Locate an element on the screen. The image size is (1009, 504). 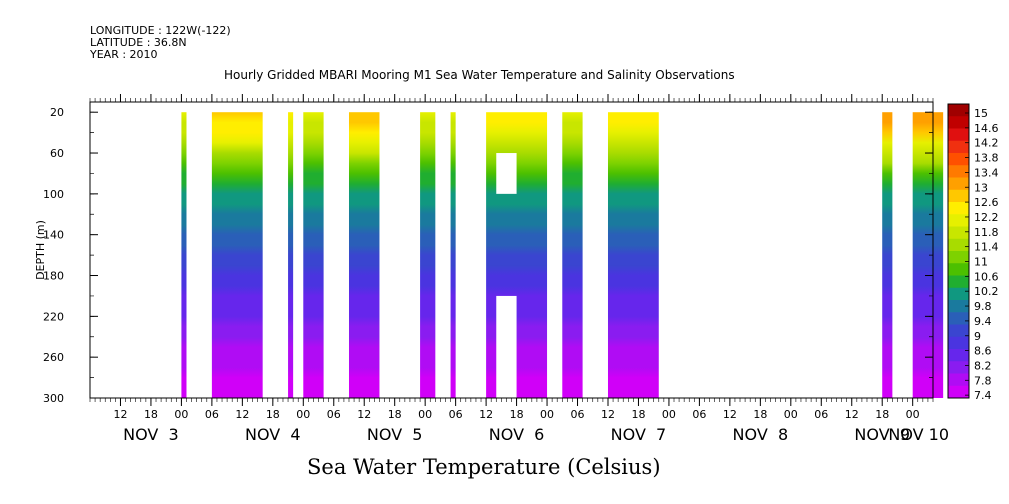
x-day-label: NOV 6 is located at coordinates (517, 434).